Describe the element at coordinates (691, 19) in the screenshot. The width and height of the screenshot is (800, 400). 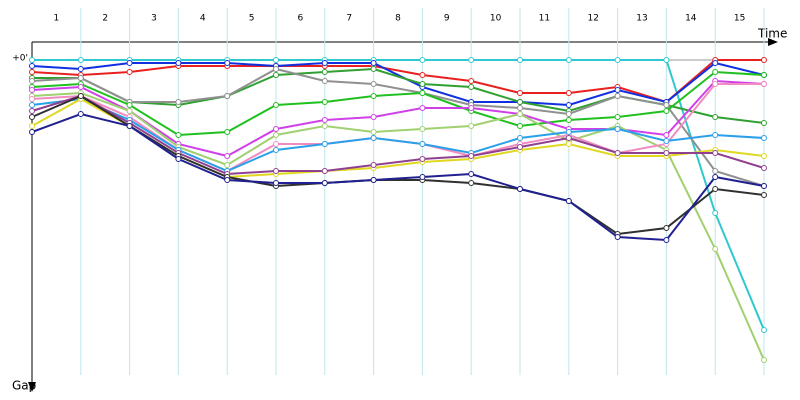
I see `lap-label: 14` at that location.